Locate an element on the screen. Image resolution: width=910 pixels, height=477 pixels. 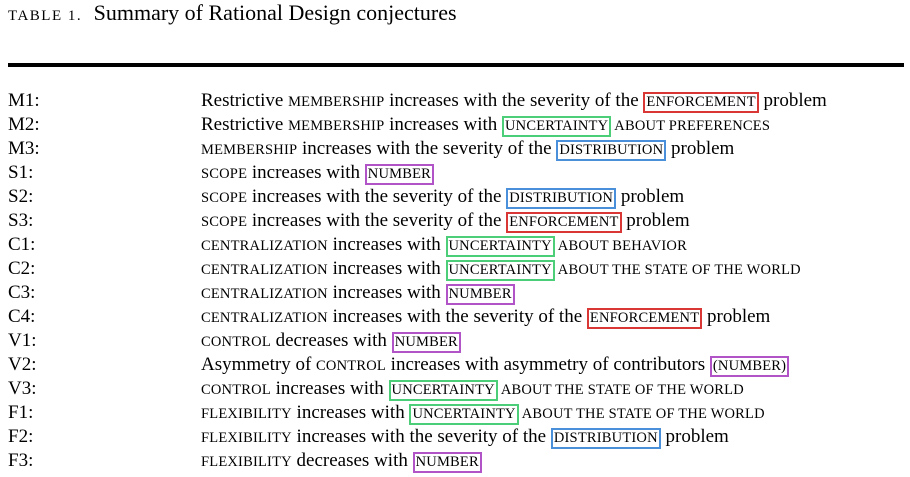
conjecture-id: C1: is located at coordinates (22, 244).